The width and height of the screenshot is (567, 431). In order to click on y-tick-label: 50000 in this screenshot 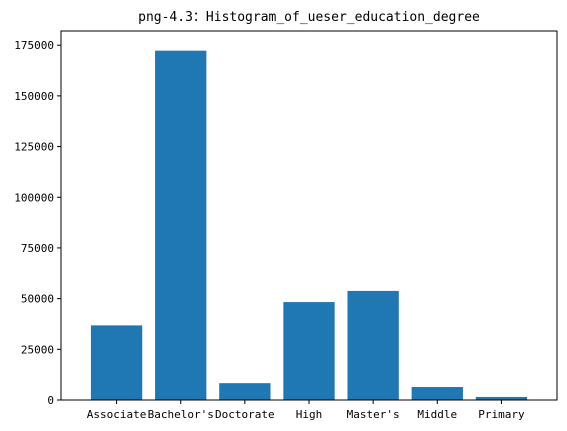, I will do `click(37, 299)`.